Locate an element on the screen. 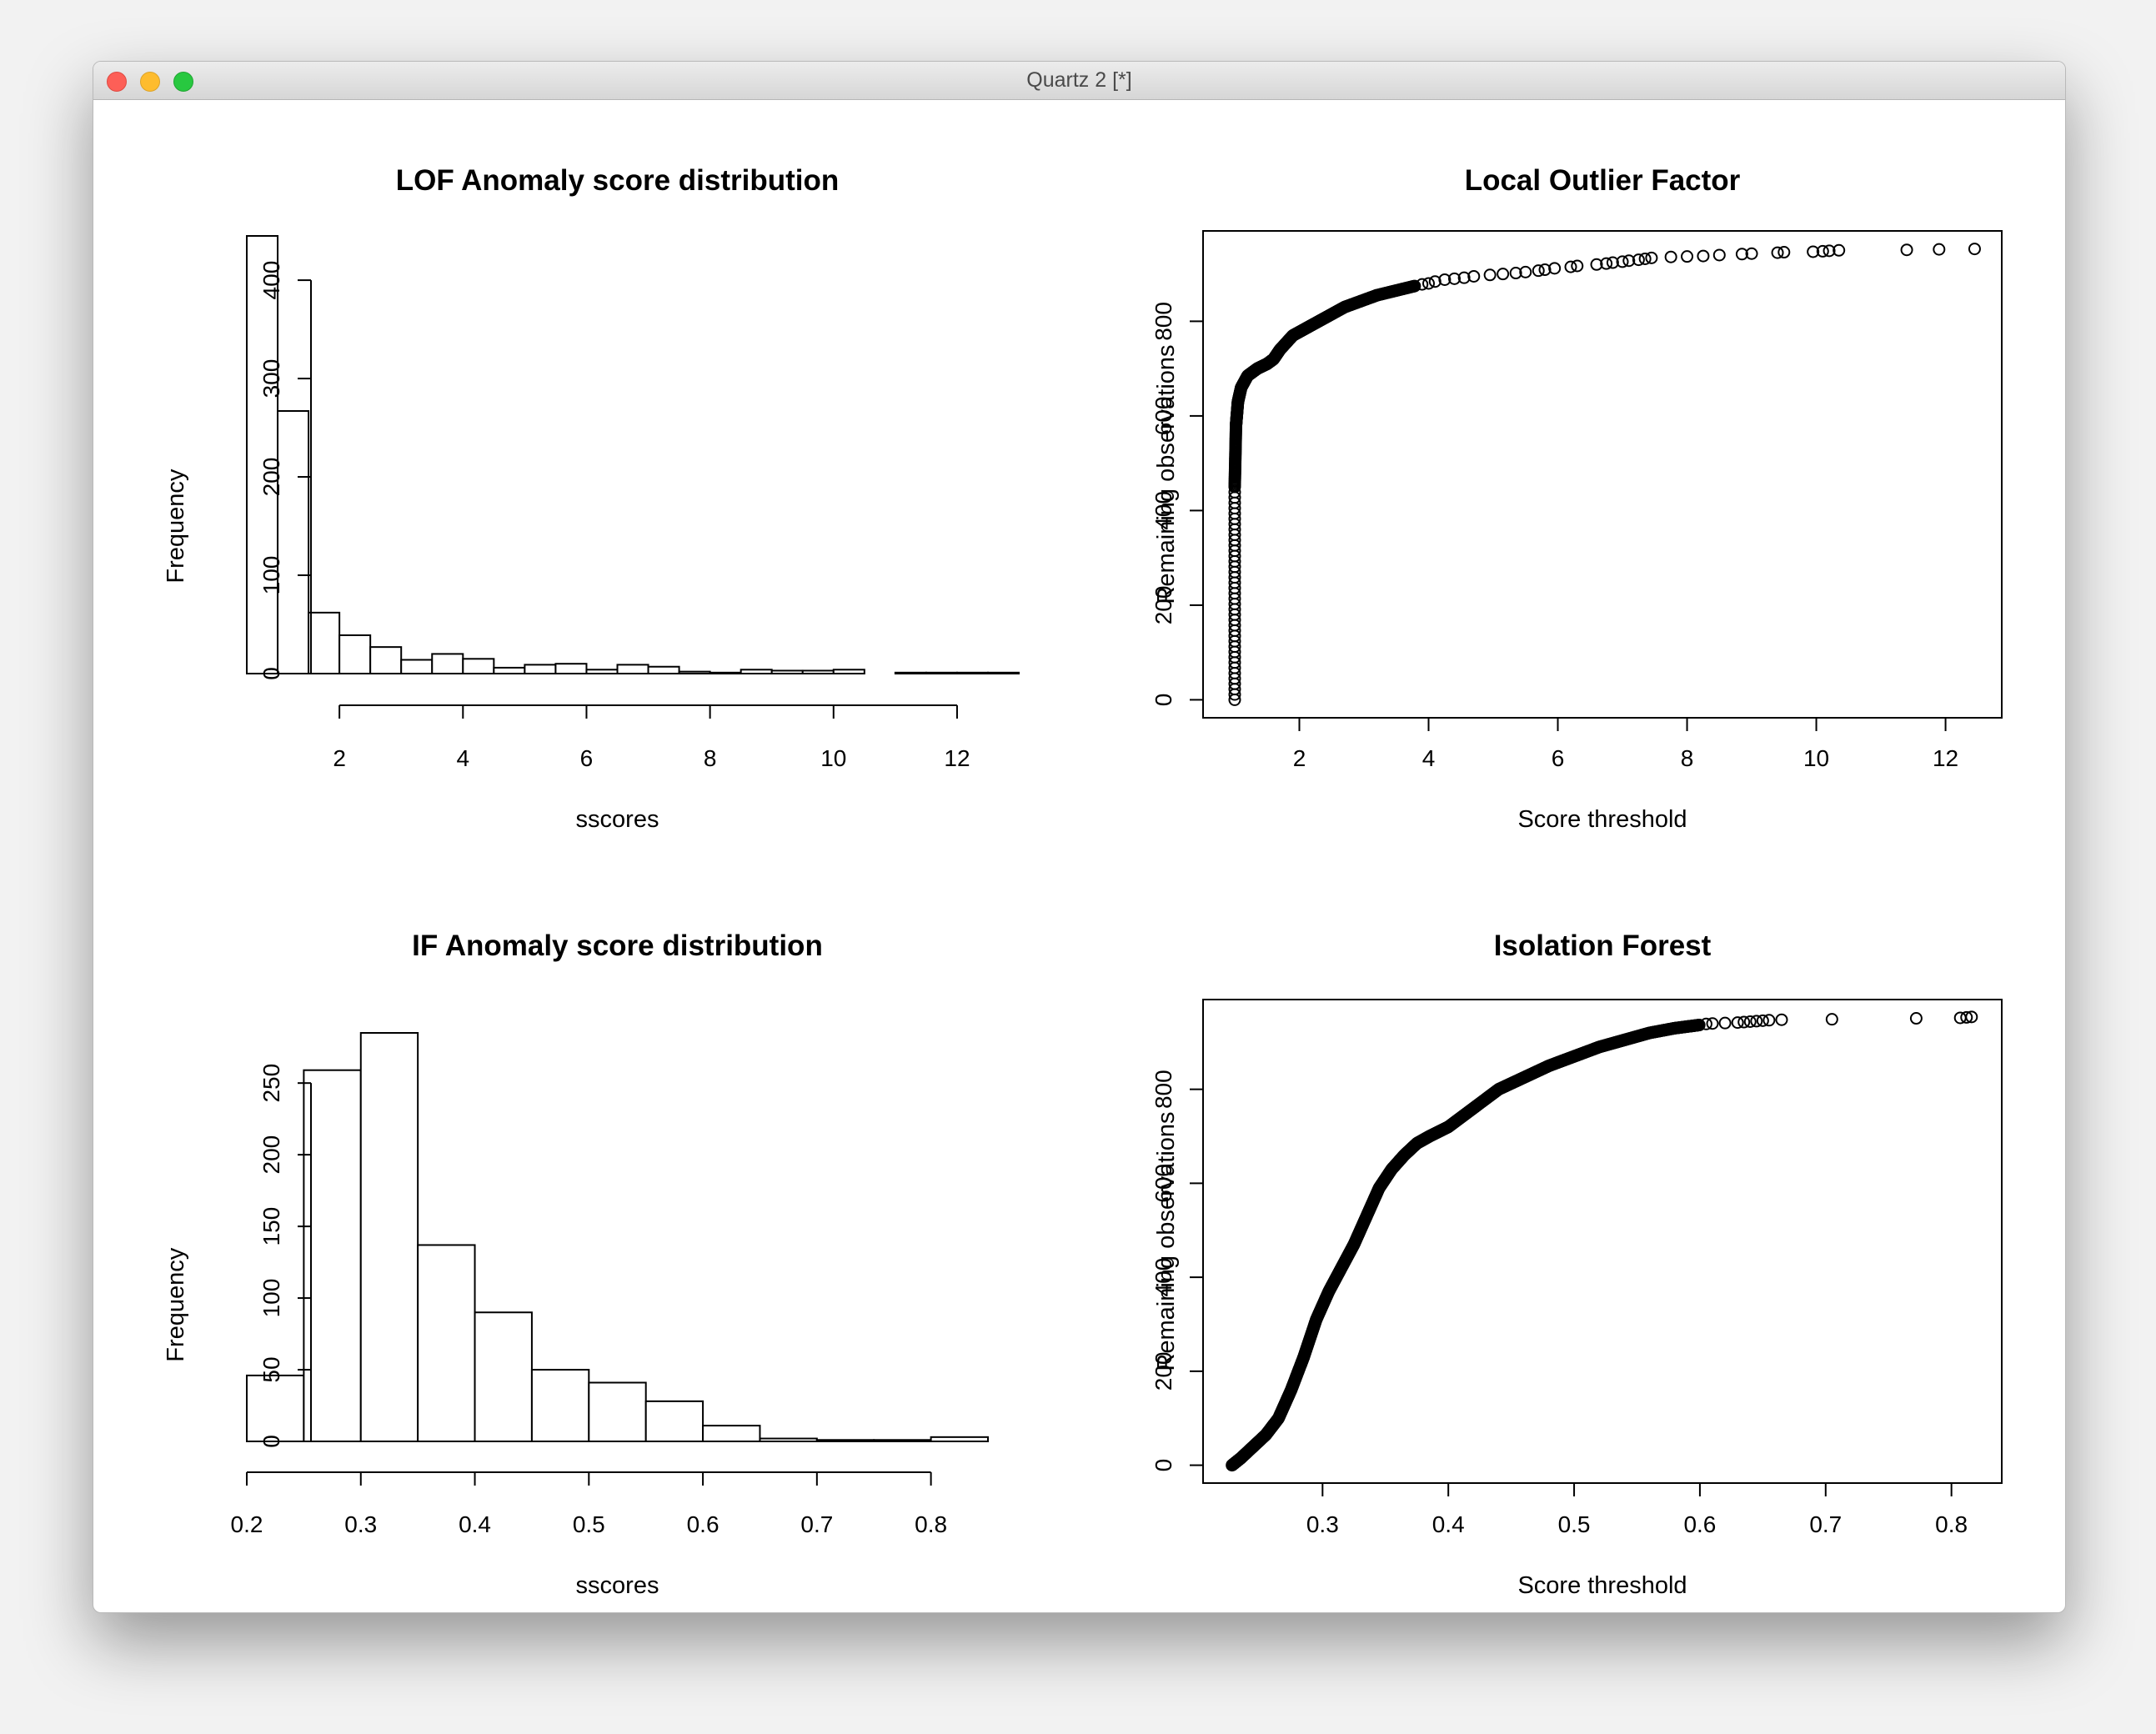  minimize-button is located at coordinates (150, 82).